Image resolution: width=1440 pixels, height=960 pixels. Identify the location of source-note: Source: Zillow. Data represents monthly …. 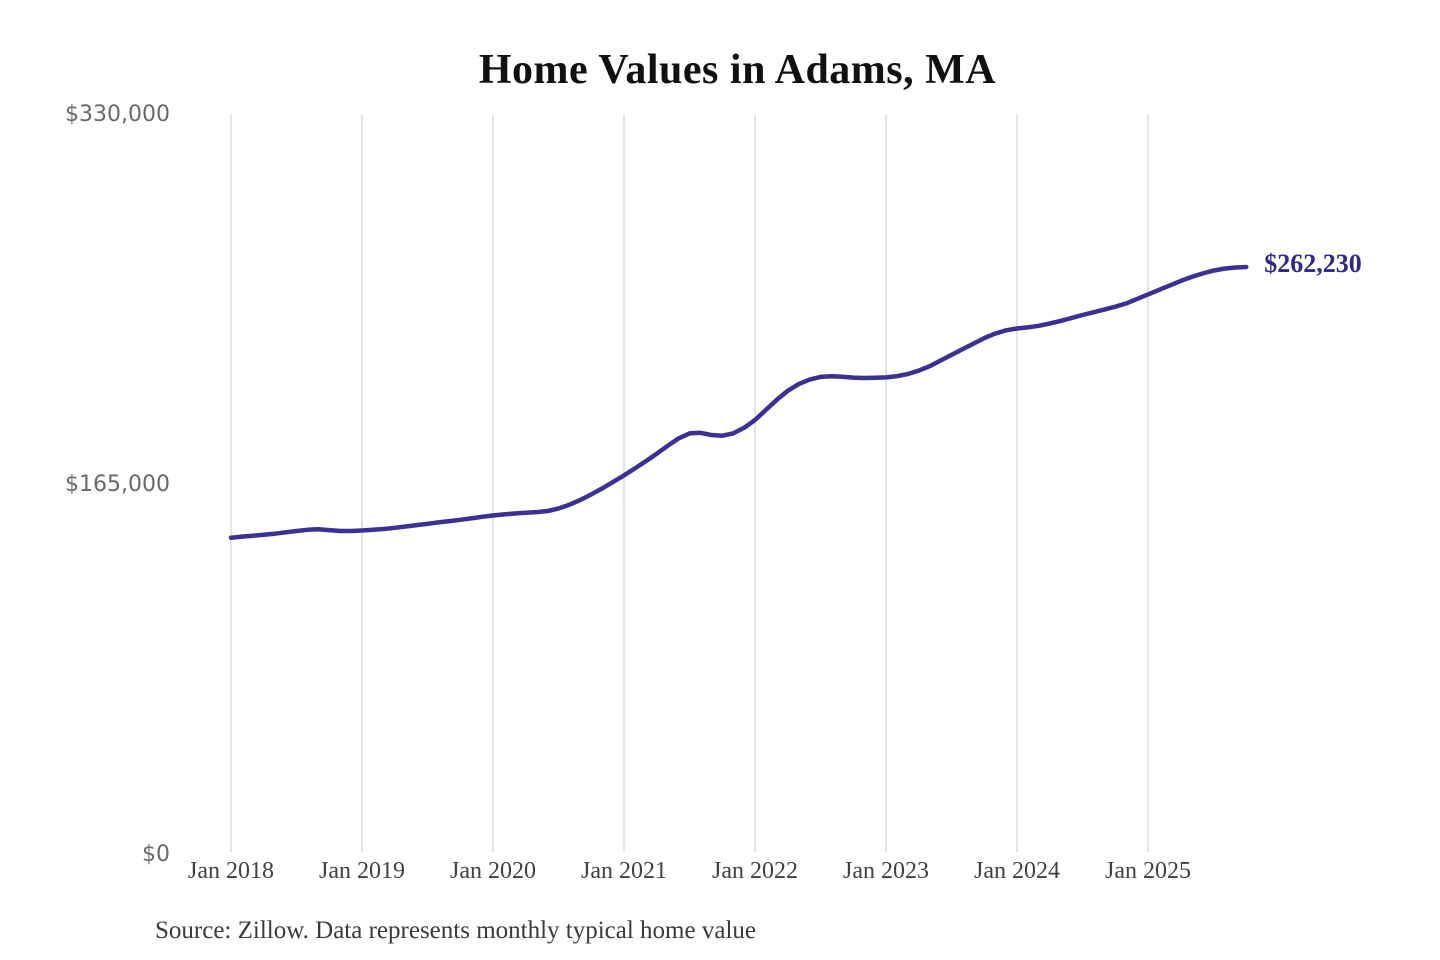
(455, 930).